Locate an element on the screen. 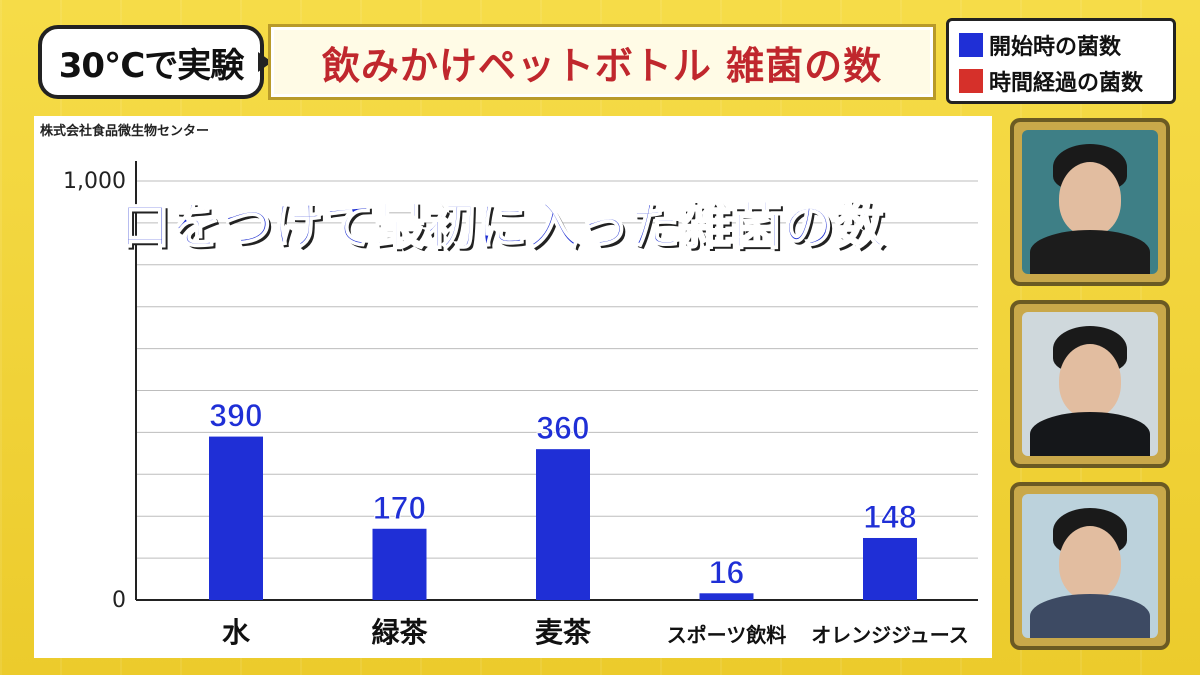  bar-value-label: 148 is located at coordinates (889, 517).